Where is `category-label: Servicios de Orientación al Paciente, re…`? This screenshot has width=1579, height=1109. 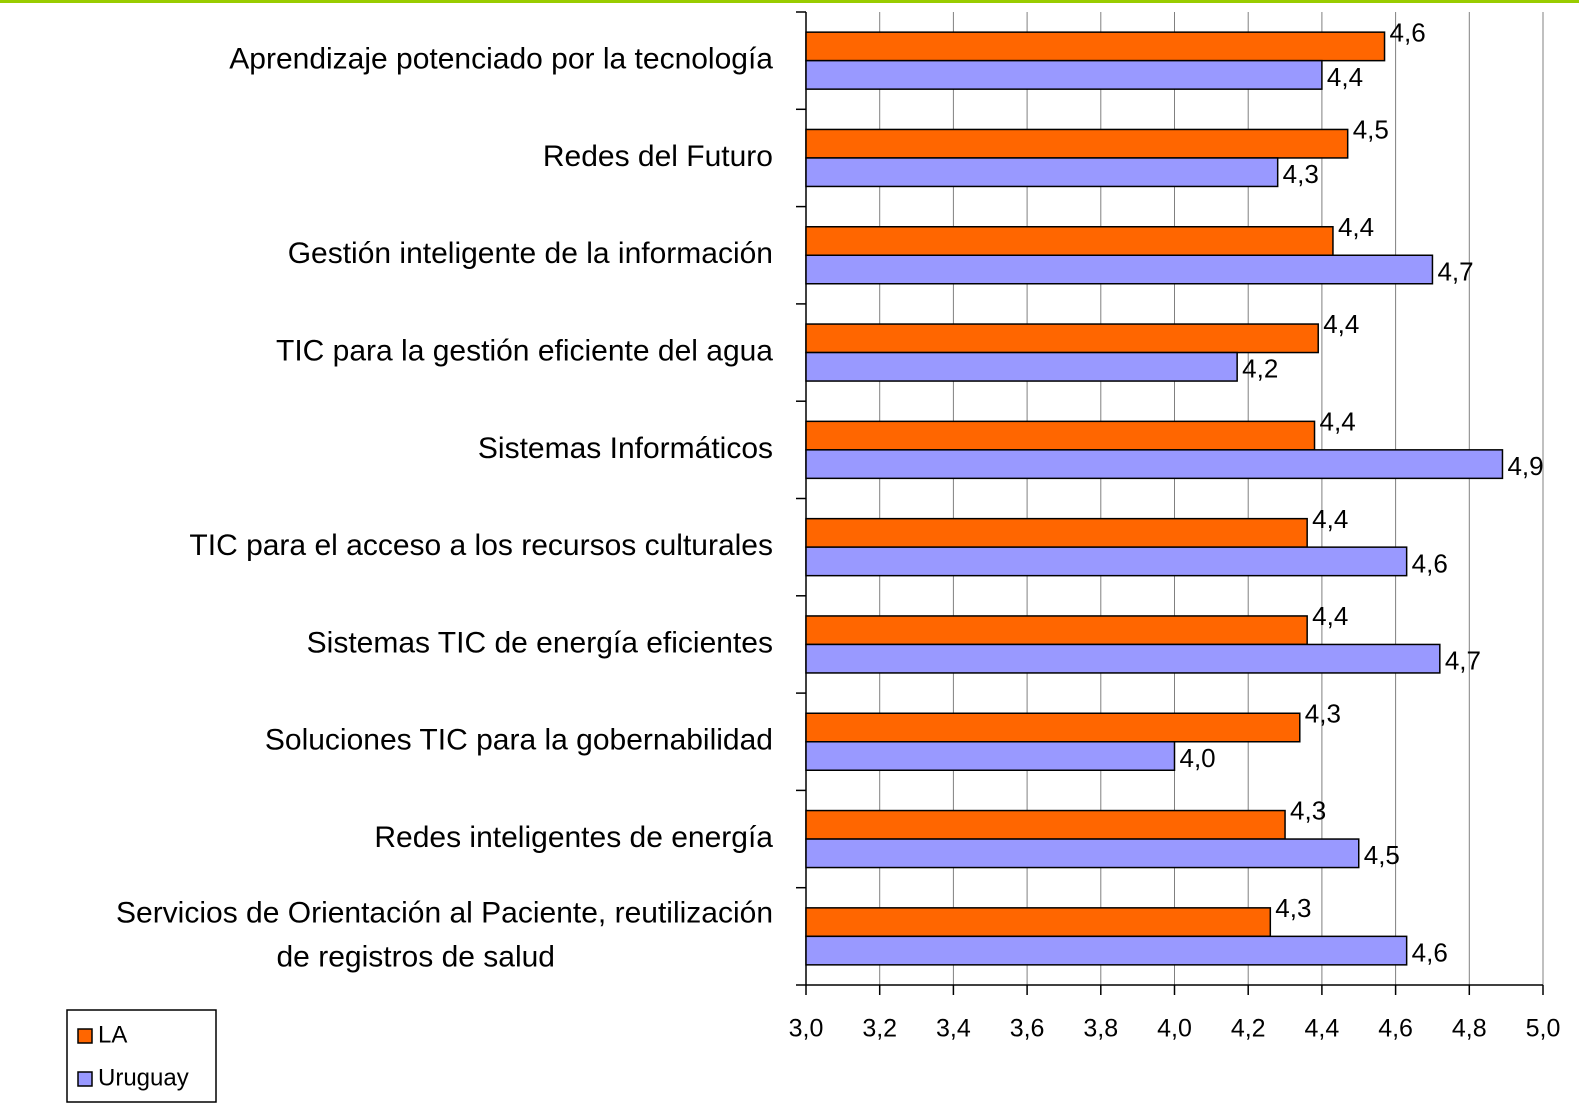 category-label: Servicios de Orientación al Paciente, re… is located at coordinates (444, 934).